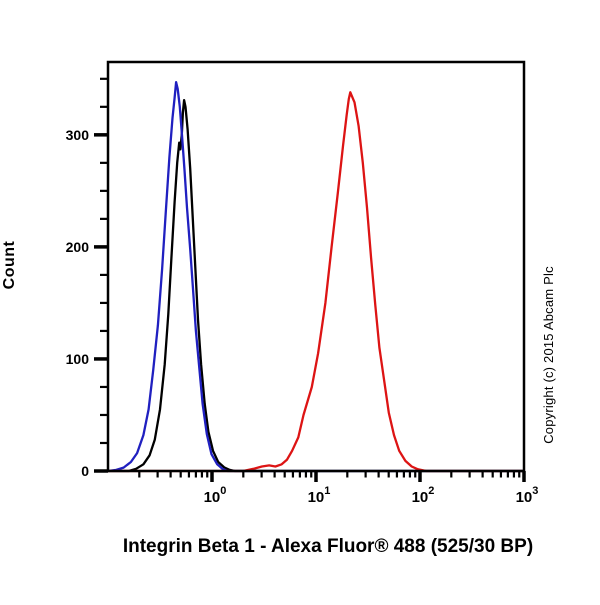  Describe the element at coordinates (9, 265) in the screenshot. I see `y-axis-title: Count` at that location.